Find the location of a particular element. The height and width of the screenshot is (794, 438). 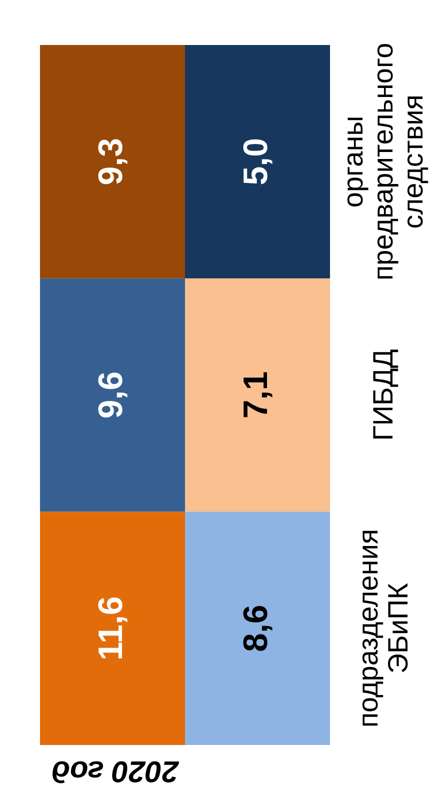

category-label: подразделения ЭБиПК is located at coordinates (383, 628).